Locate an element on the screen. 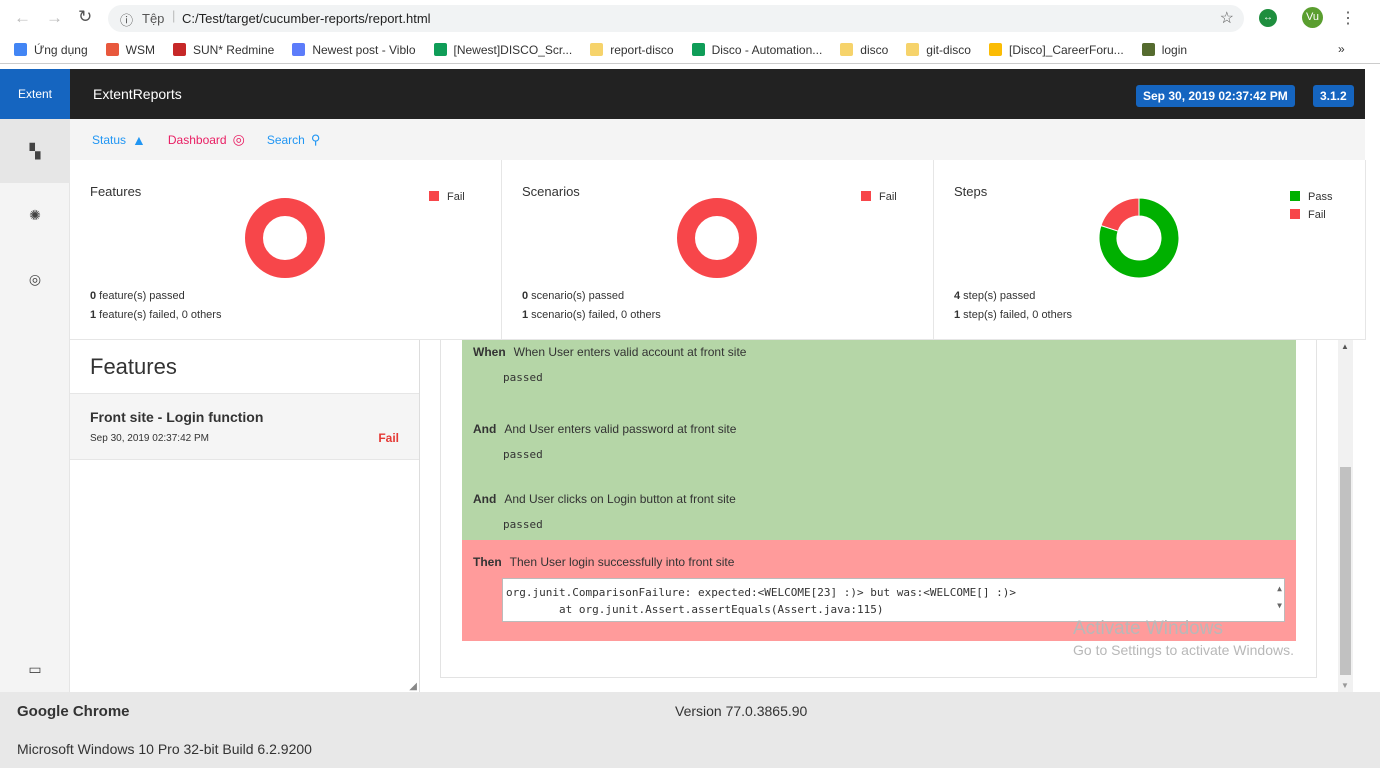 This screenshot has height=768, width=1380. legend-item: Pass is located at coordinates (1311, 197).